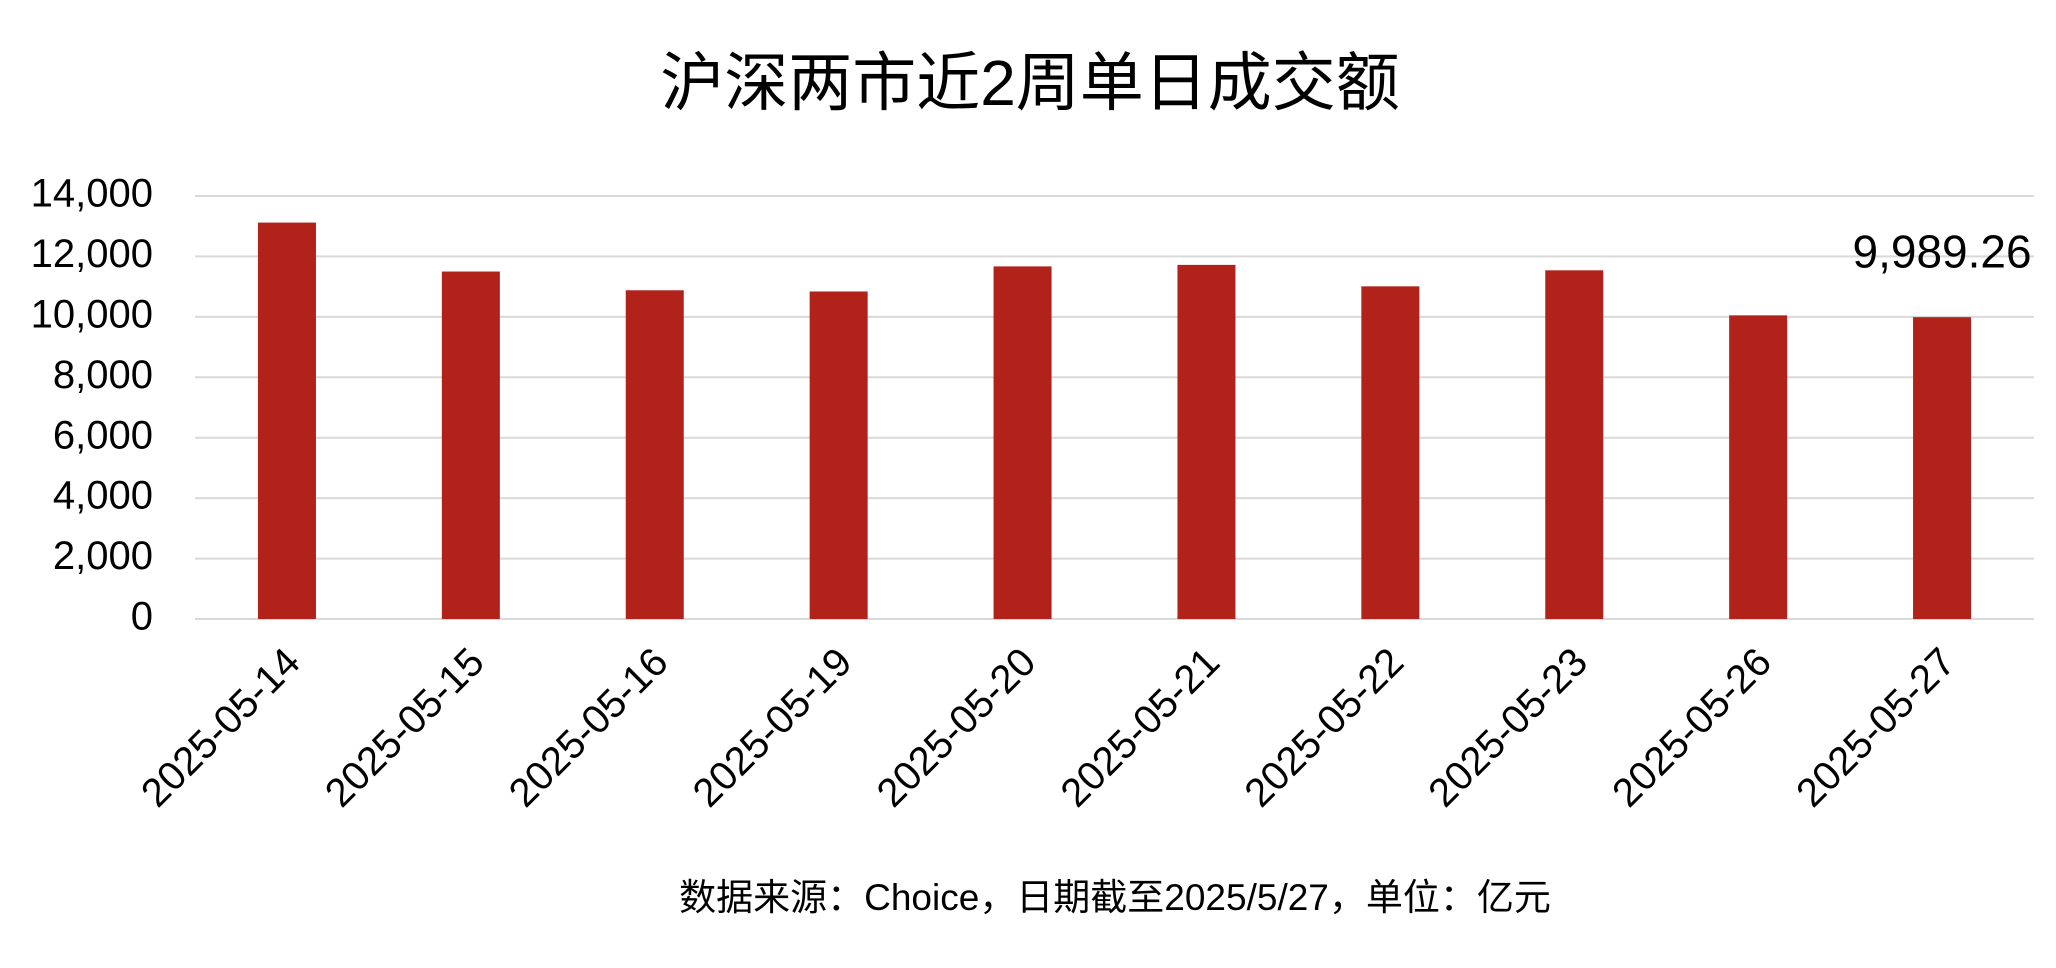  I want to click on x-tick-label: 2025-05-22, so click(1324, 728).